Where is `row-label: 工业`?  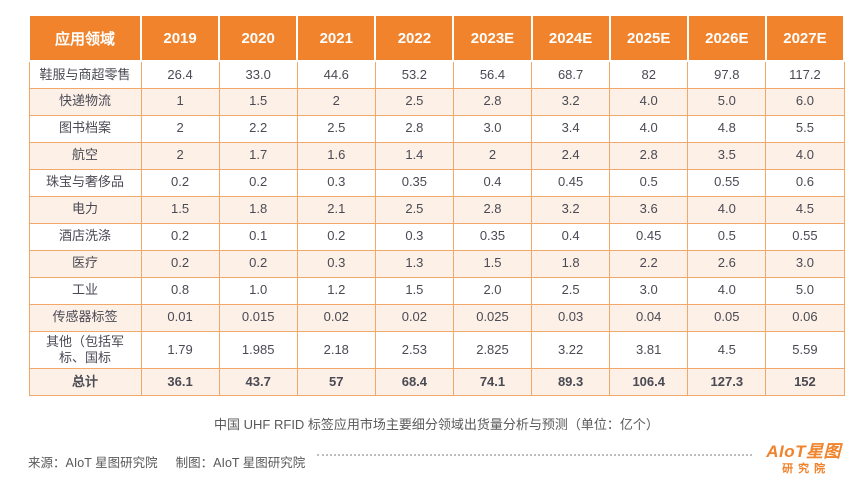 row-label: 工业 is located at coordinates (85, 290).